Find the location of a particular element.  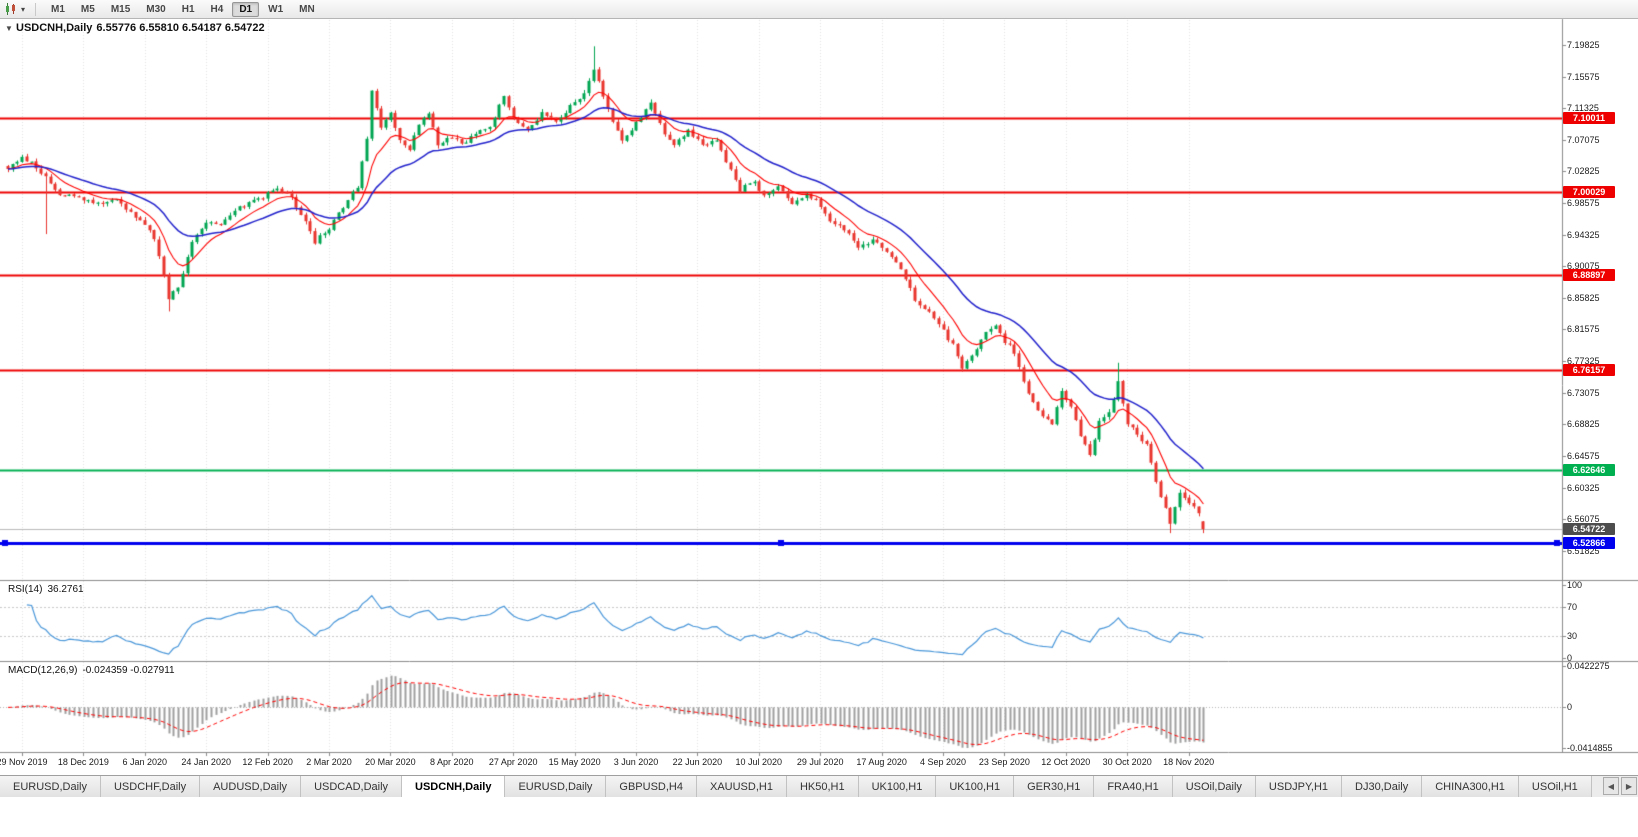

rsi-indicator-label: RSI(14) 36.2761 is located at coordinates (48, 589).